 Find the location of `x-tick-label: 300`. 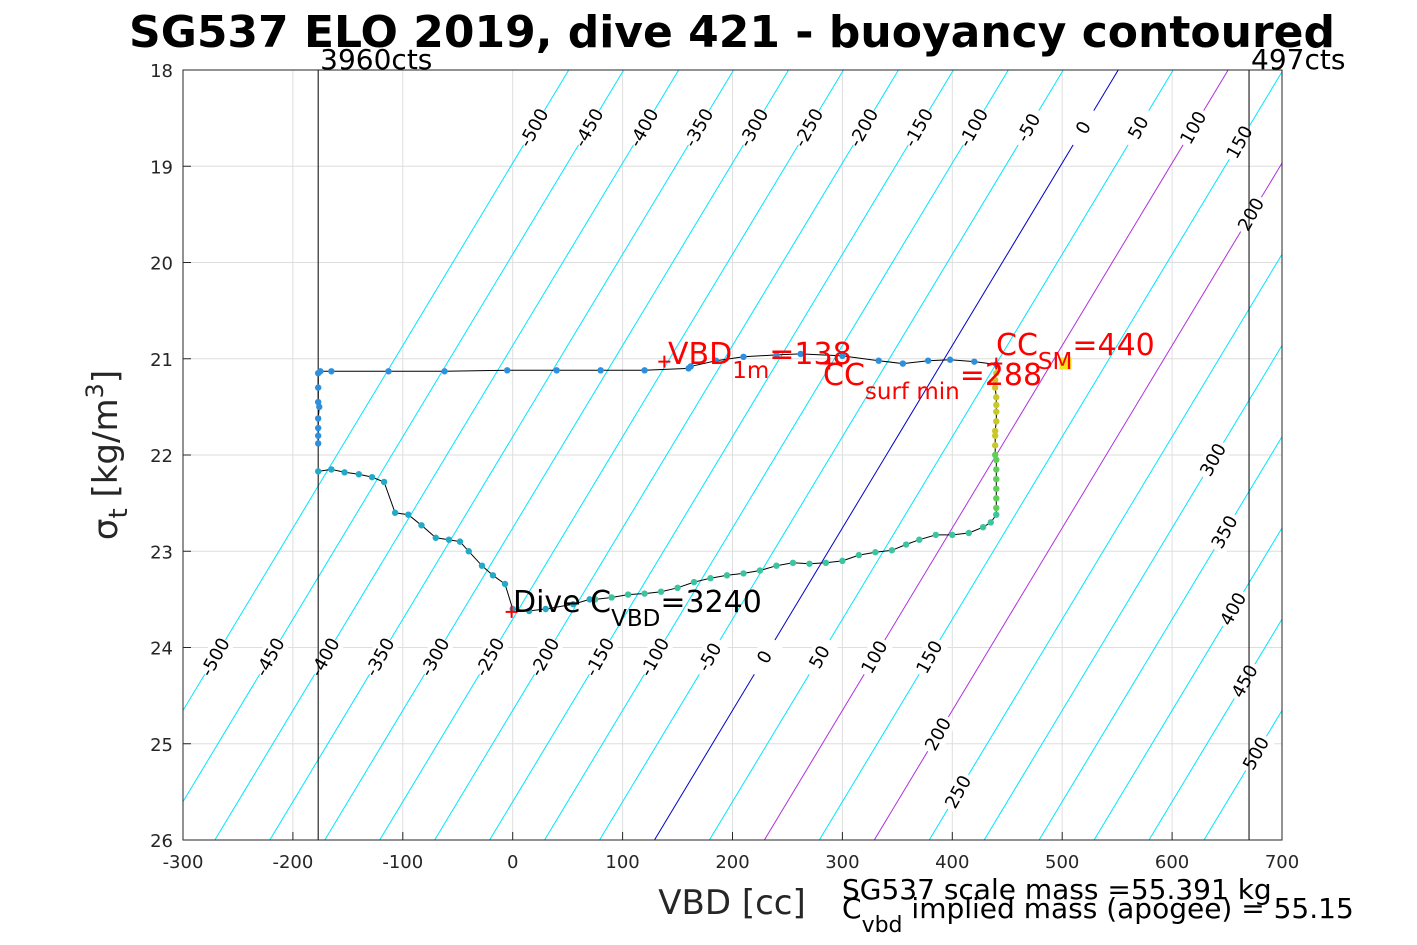

x-tick-label: 300 is located at coordinates (842, 862).